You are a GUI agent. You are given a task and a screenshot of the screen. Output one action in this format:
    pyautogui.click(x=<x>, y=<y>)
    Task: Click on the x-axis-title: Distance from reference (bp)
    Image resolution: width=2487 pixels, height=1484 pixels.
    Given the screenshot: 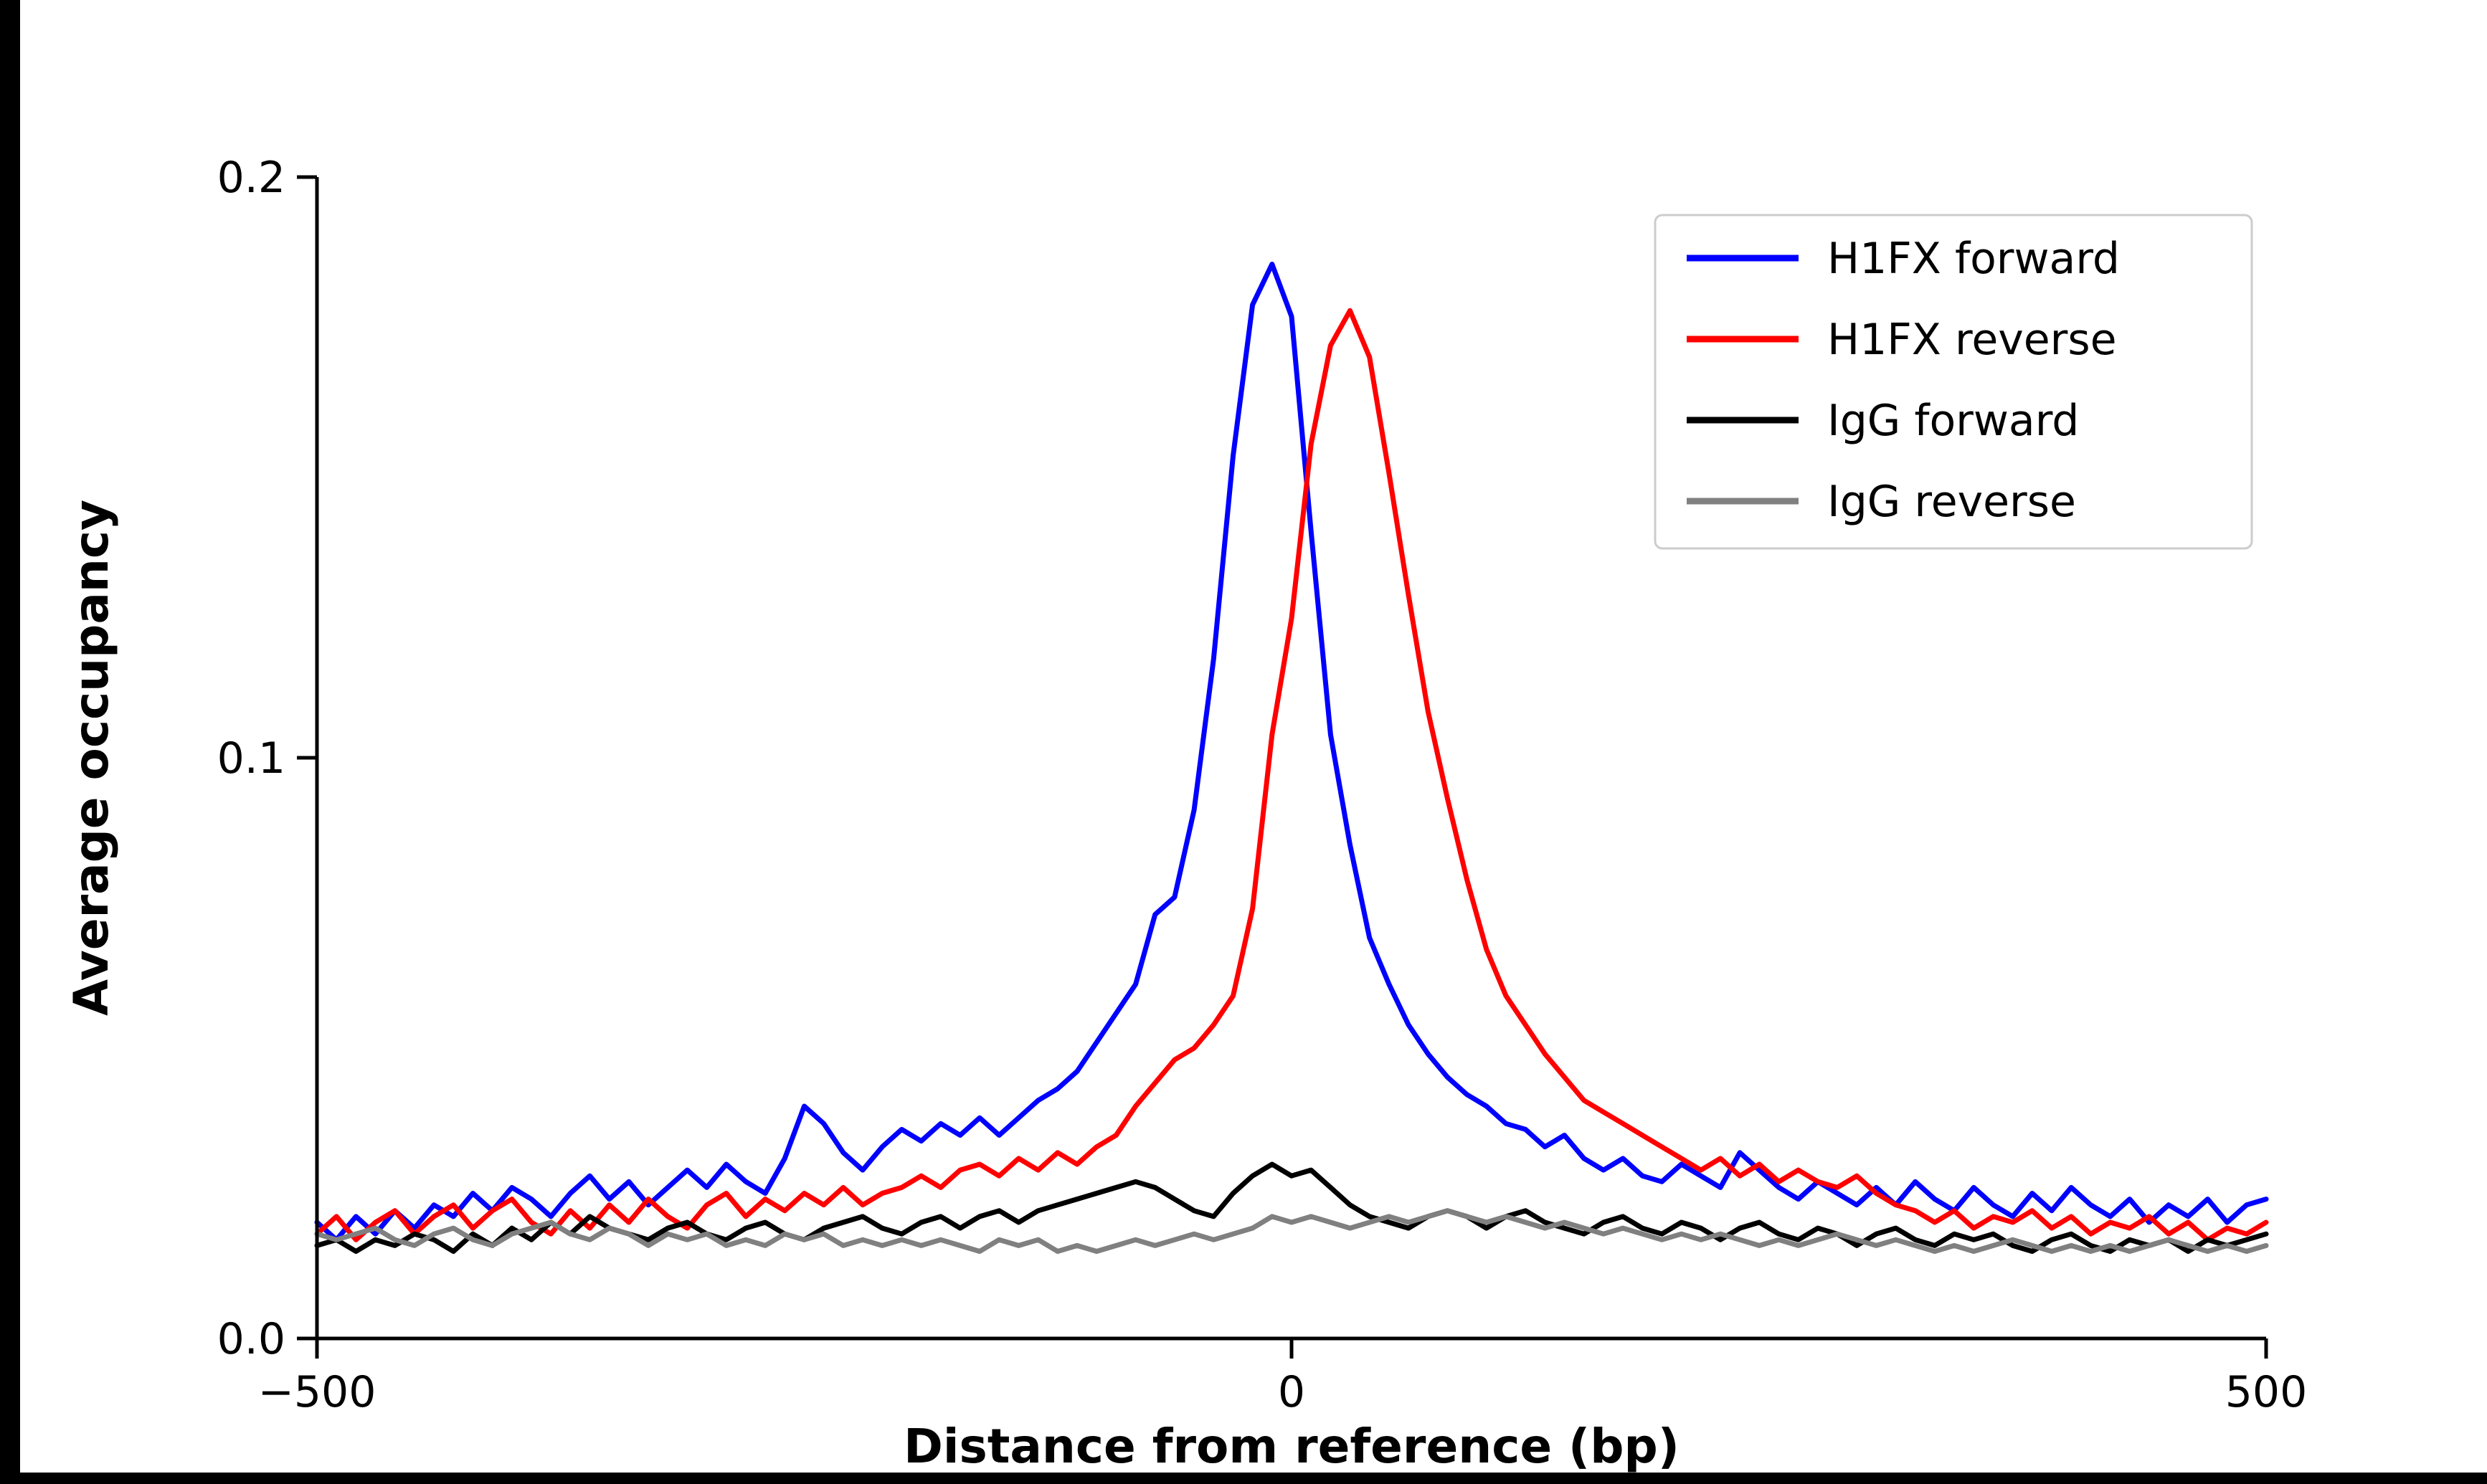 What is the action you would take?
    pyautogui.click(x=1292, y=1447)
    